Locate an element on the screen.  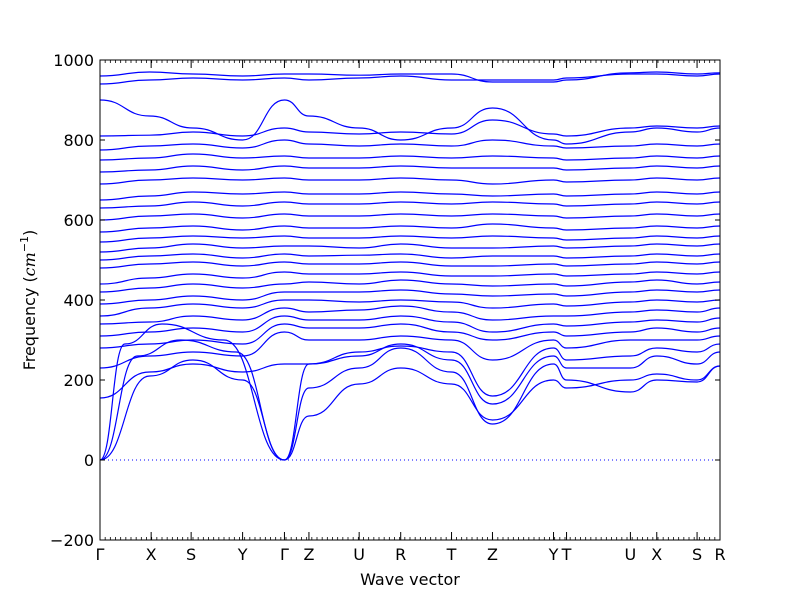
y-tick-label: 800 is located at coordinates (78, 140).